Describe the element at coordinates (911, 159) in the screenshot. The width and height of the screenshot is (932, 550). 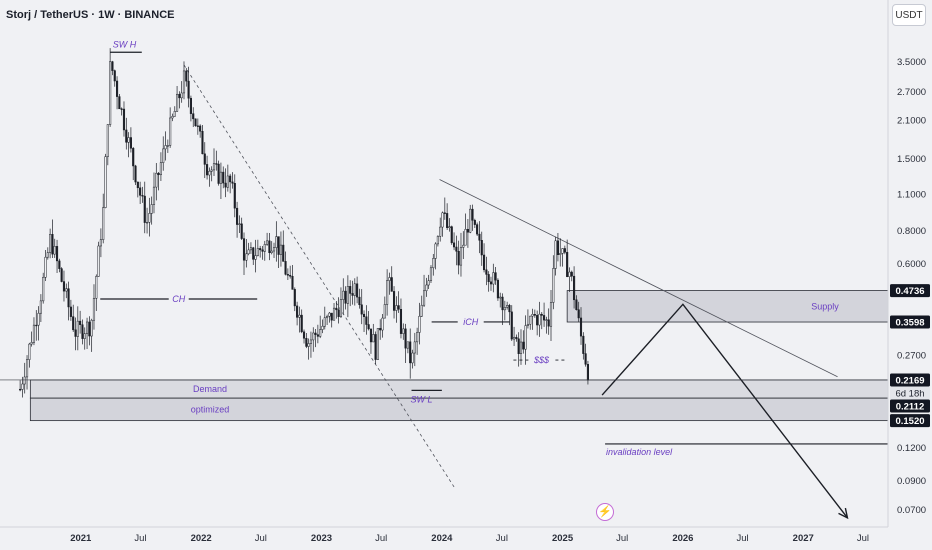
I see `y-tick-label: 1.5000` at that location.